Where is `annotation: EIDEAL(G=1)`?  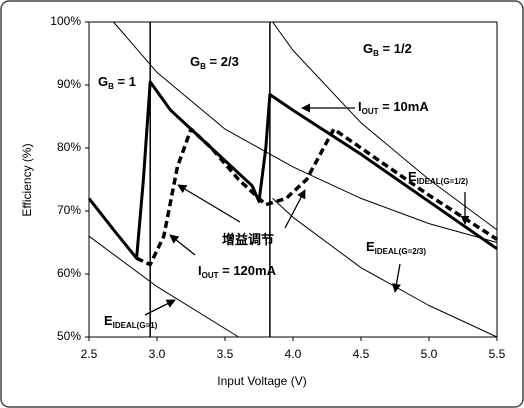 annotation: EIDEAL(G=1) is located at coordinates (131, 321).